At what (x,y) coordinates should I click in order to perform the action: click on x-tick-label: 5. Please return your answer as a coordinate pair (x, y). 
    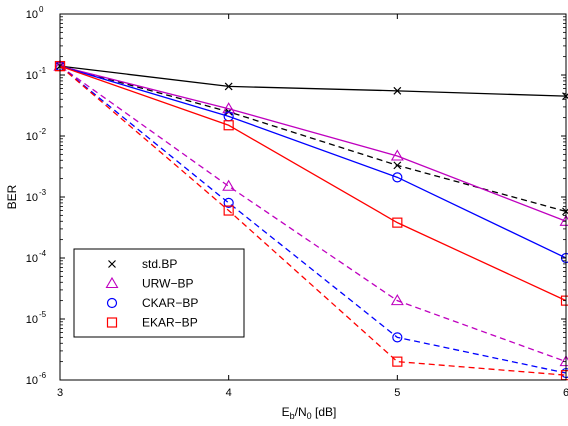
    Looking at the image, I should click on (397, 393).